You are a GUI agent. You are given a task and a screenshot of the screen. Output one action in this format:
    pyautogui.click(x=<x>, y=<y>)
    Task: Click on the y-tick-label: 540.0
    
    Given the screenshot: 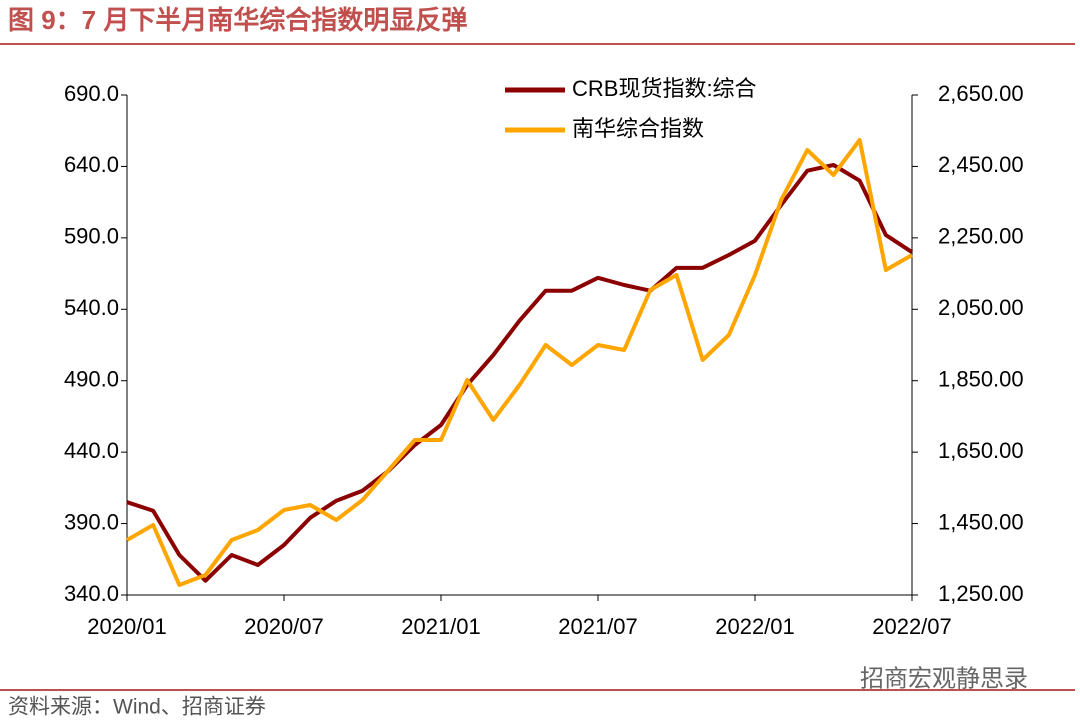 What is the action you would take?
    pyautogui.click(x=91, y=307)
    